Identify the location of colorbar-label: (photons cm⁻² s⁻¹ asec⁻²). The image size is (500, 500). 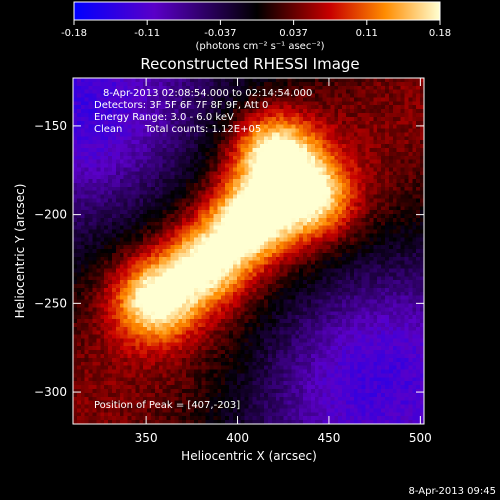
(259, 46).